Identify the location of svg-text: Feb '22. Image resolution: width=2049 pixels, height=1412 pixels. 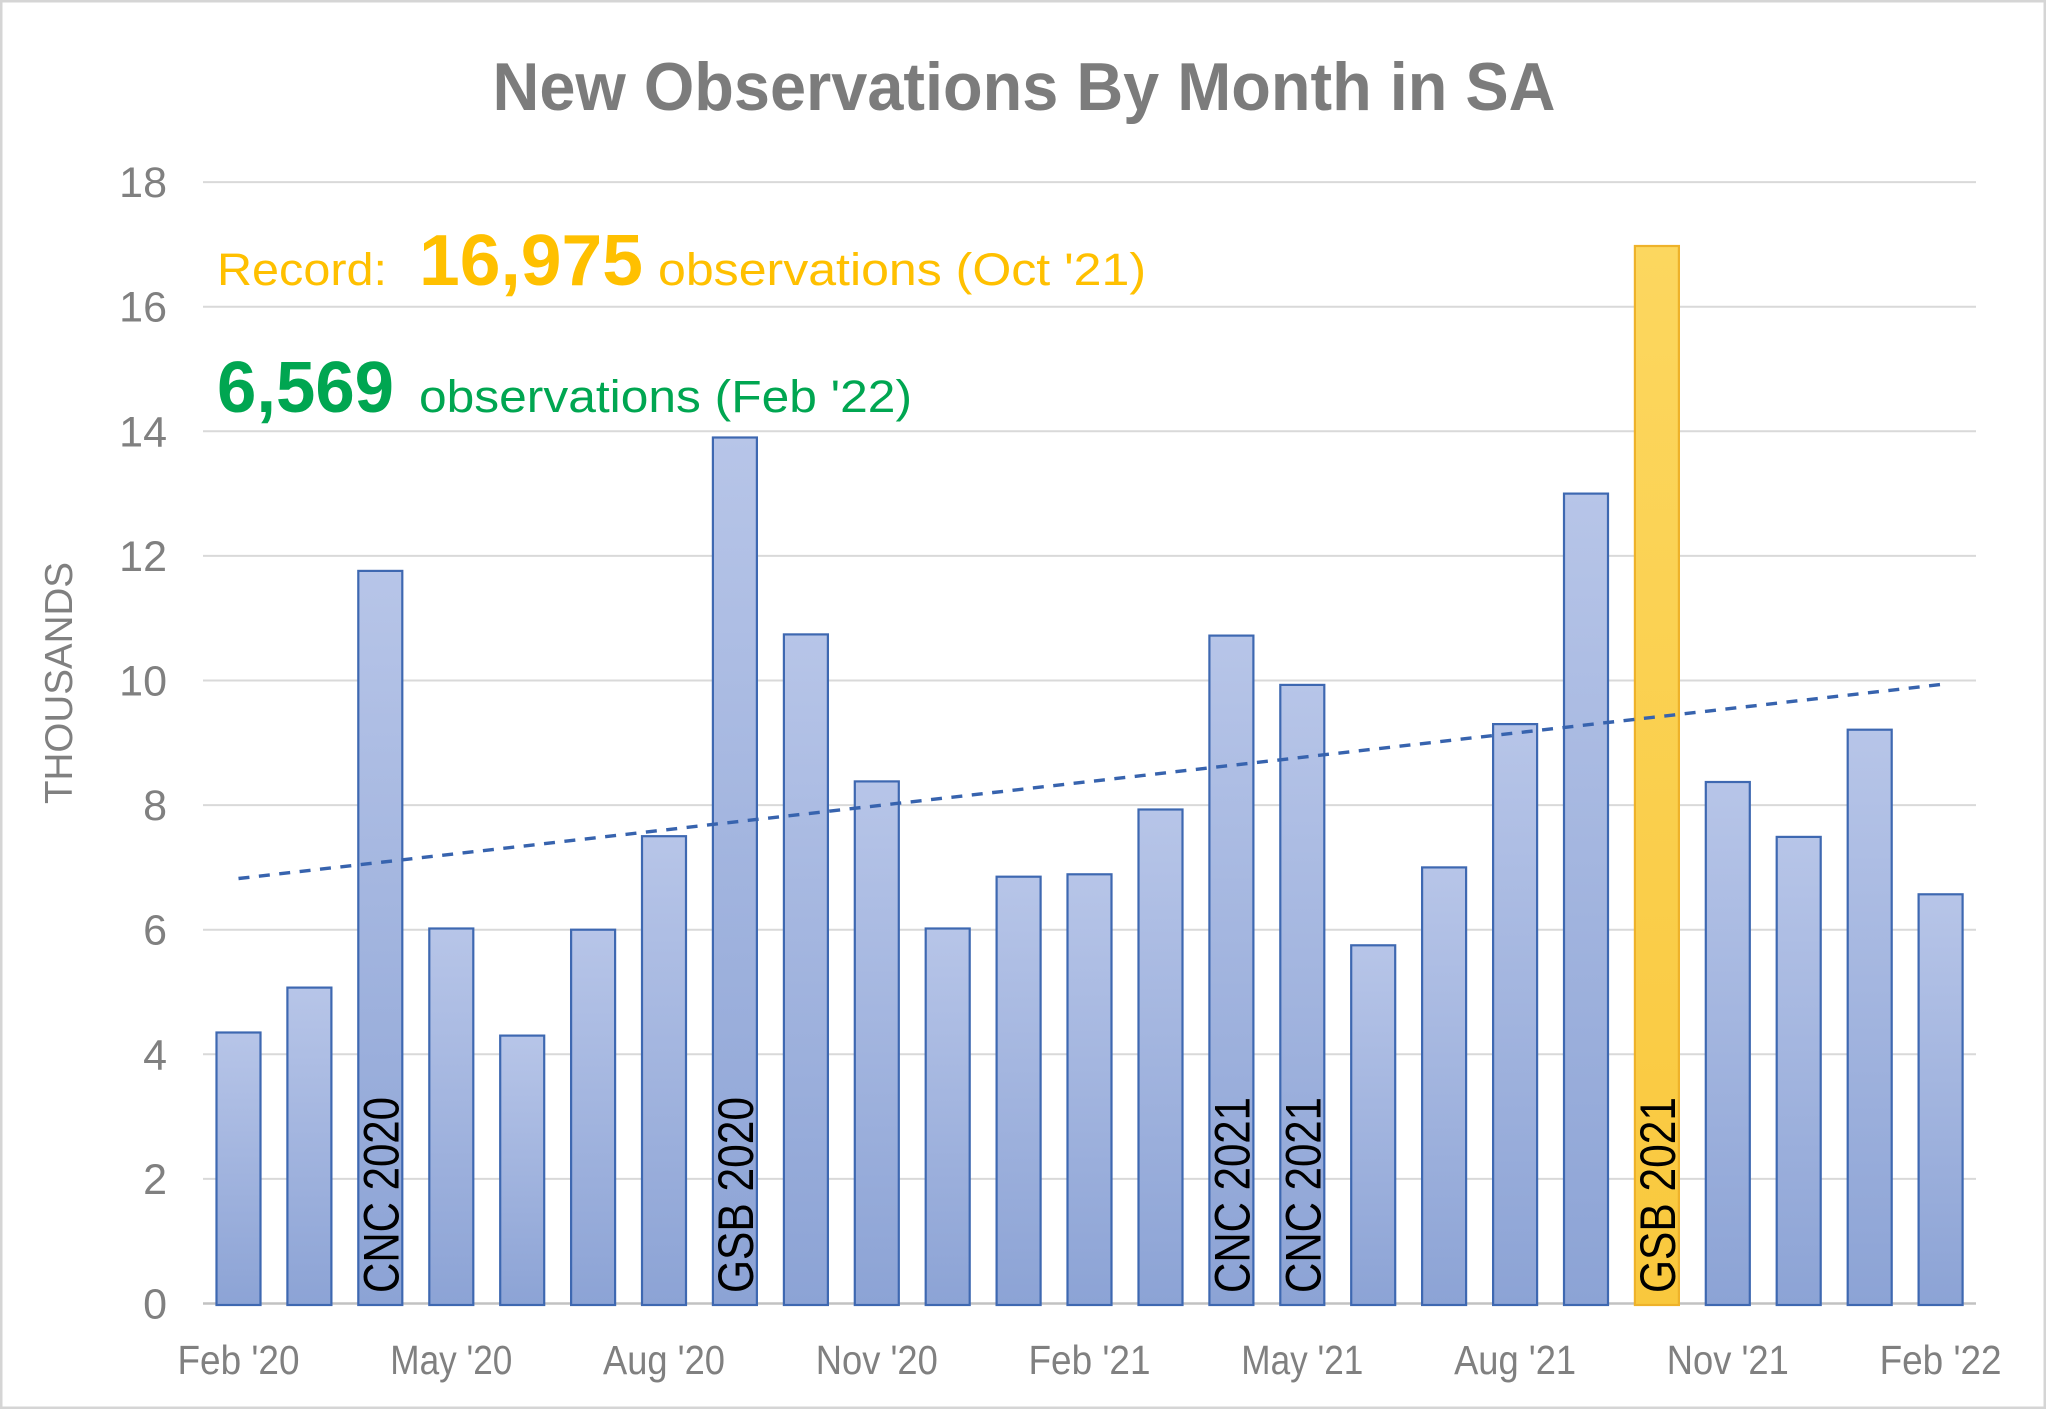
(1941, 1360).